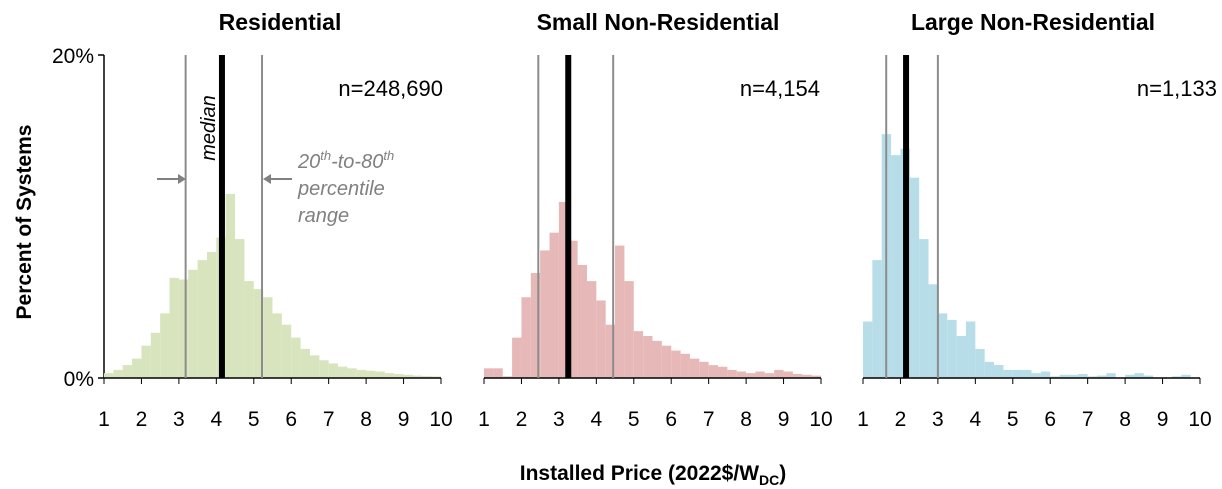 The width and height of the screenshot is (1222, 489). What do you see at coordinates (277, 179) in the screenshot?
I see `right-arrow` at bounding box center [277, 179].